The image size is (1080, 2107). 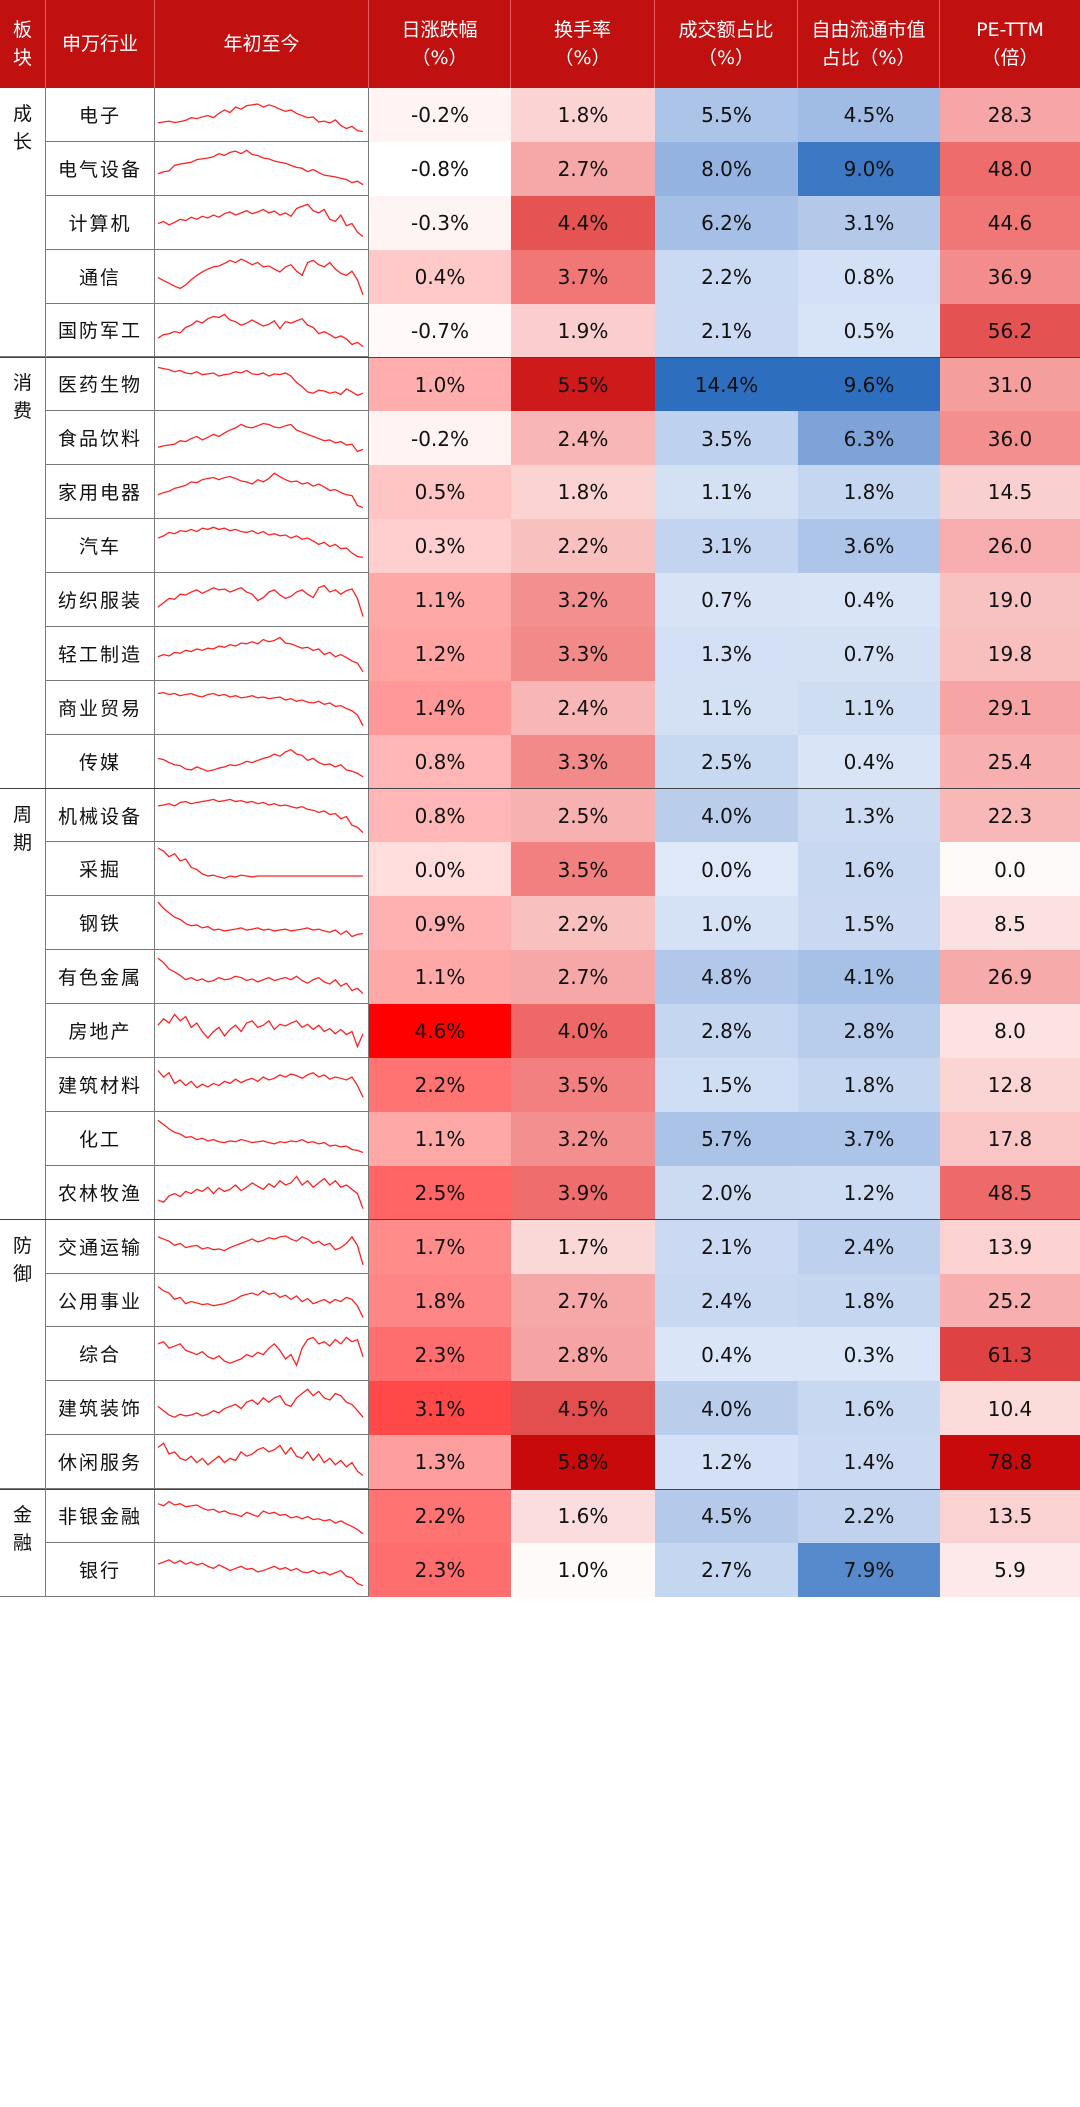 I want to click on pe-cell: 36.9, so click(x=1010, y=277).